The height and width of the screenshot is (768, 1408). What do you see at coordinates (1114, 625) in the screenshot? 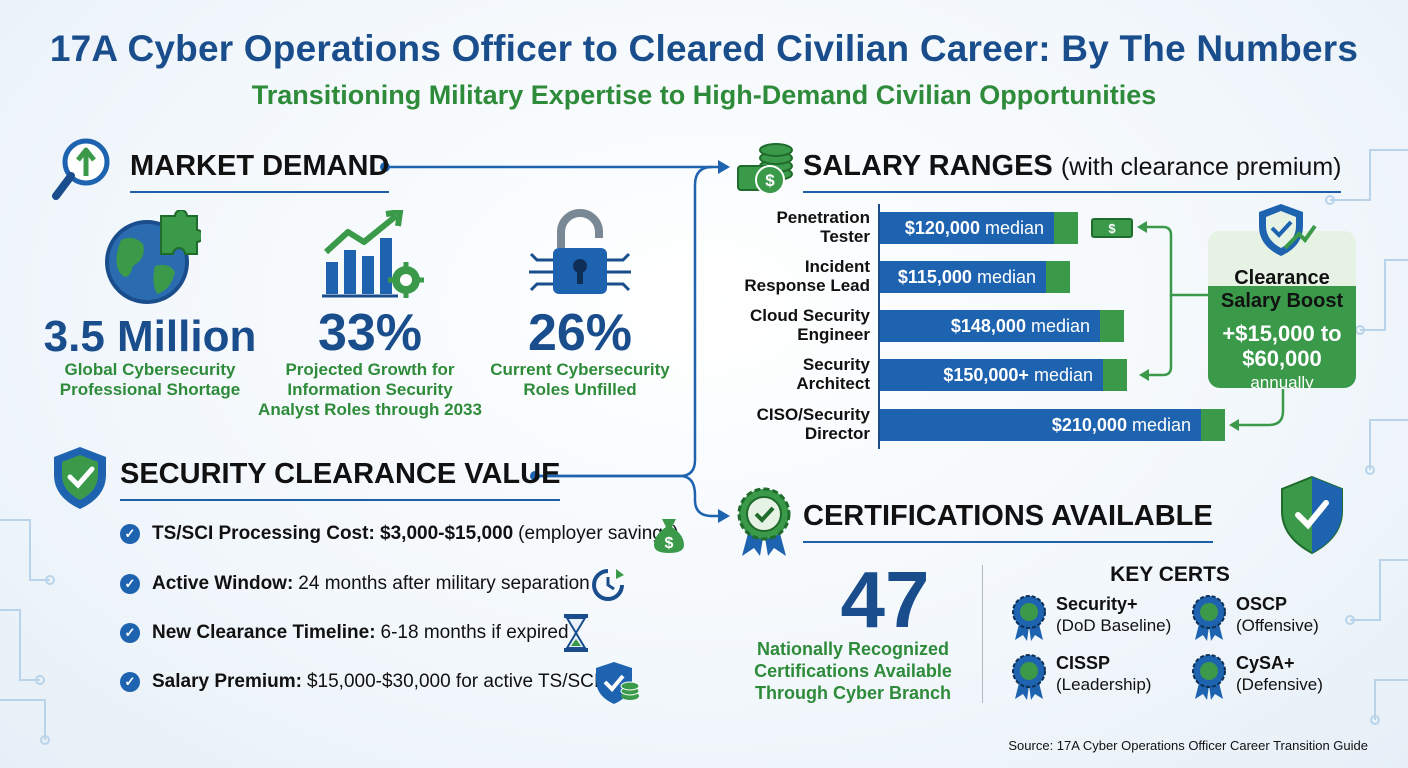
I see `cert-description: (DoD Baseline)` at bounding box center [1114, 625].